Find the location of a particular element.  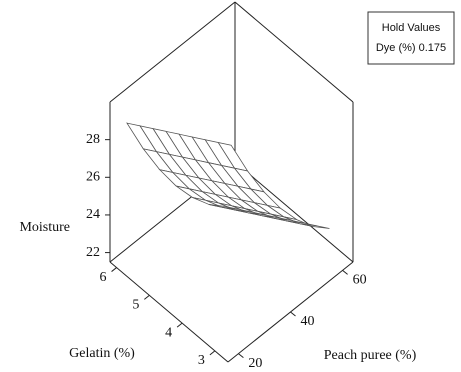

hold-values-title: Hold Values is located at coordinates (411, 28).